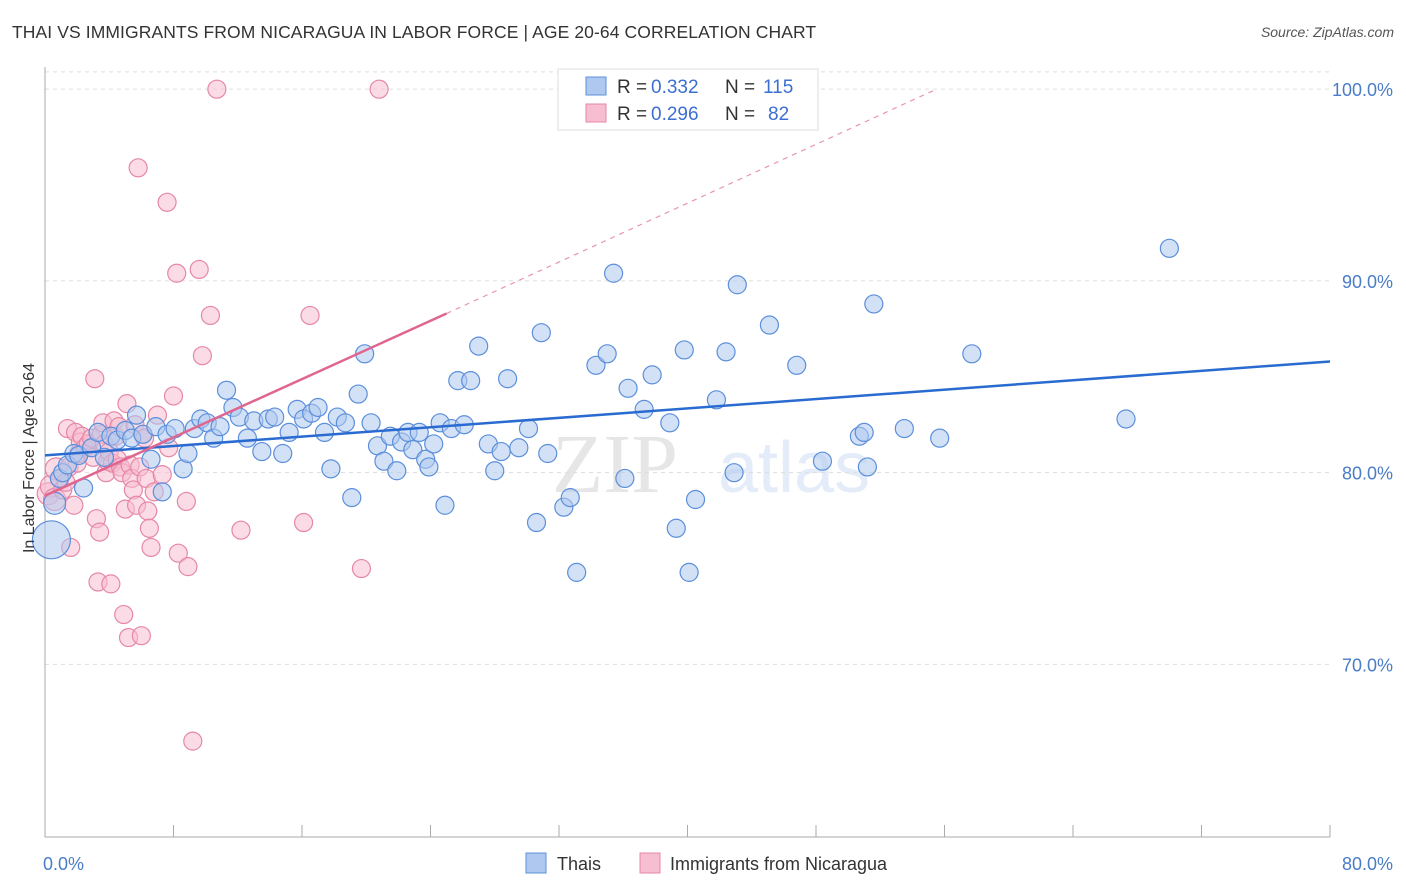 The width and height of the screenshot is (1406, 892). Describe the element at coordinates (688, 99) in the screenshot. I see `stats-legend: R = 0.332 N = 115 R = 0.296 N = 82` at that location.